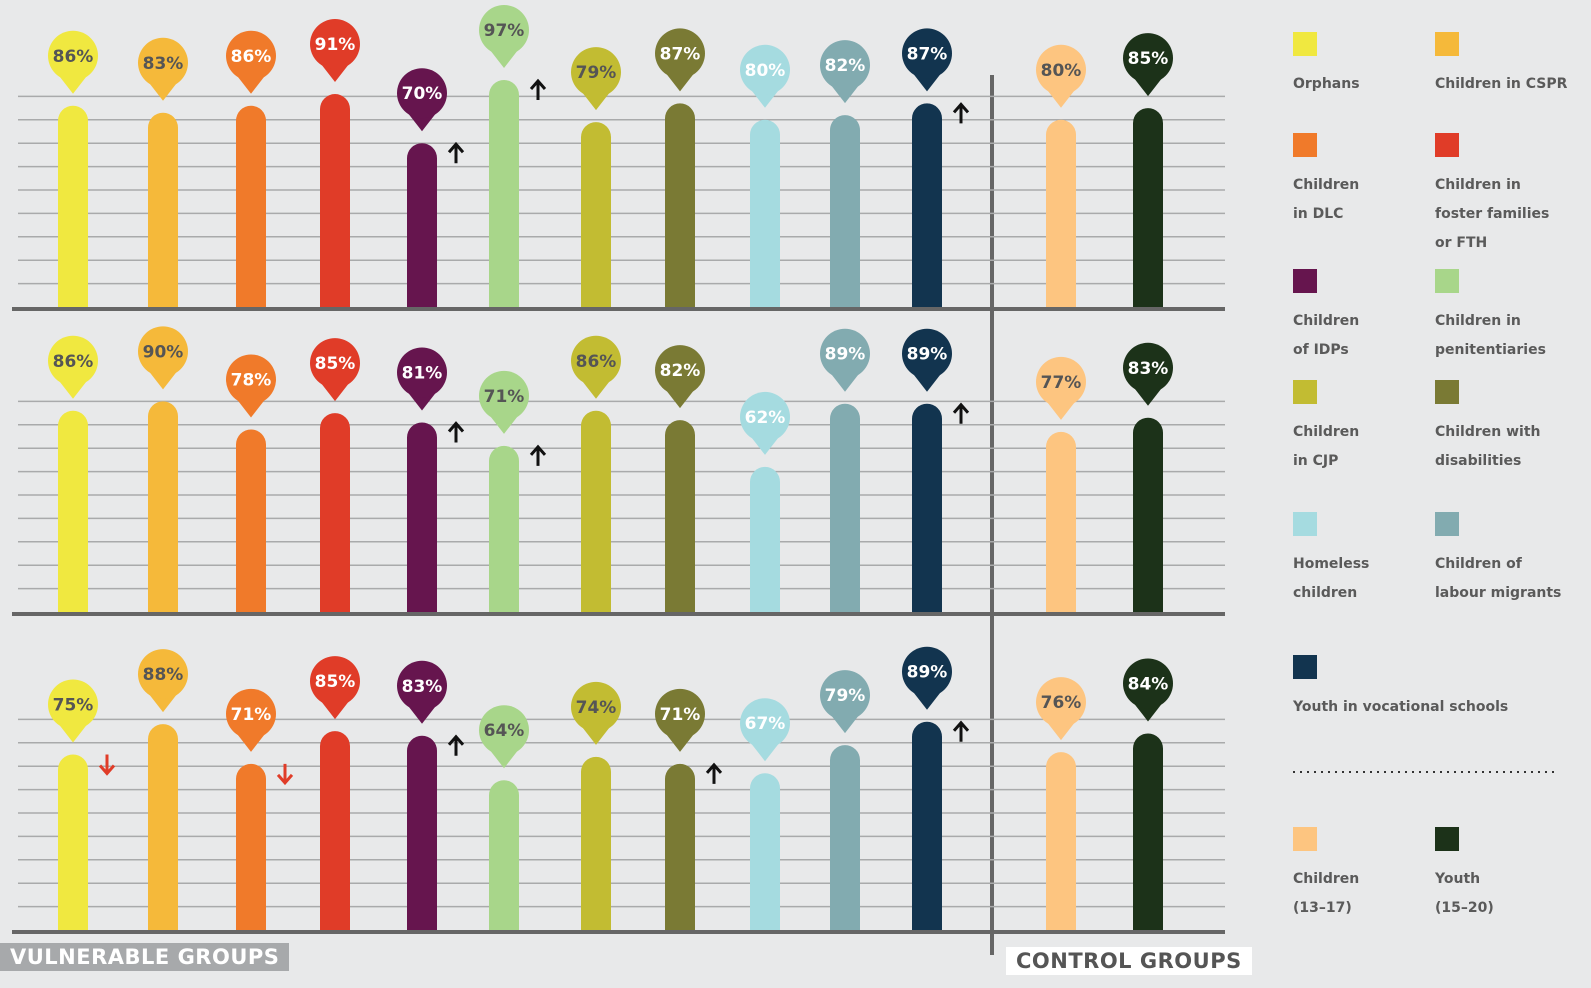  I want to click on value-label: 76%, so click(1061, 703).